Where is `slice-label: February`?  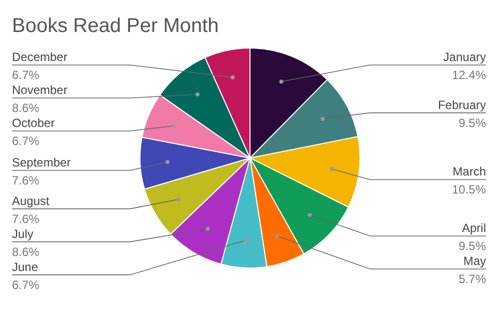
slice-label: February is located at coordinates (462, 105).